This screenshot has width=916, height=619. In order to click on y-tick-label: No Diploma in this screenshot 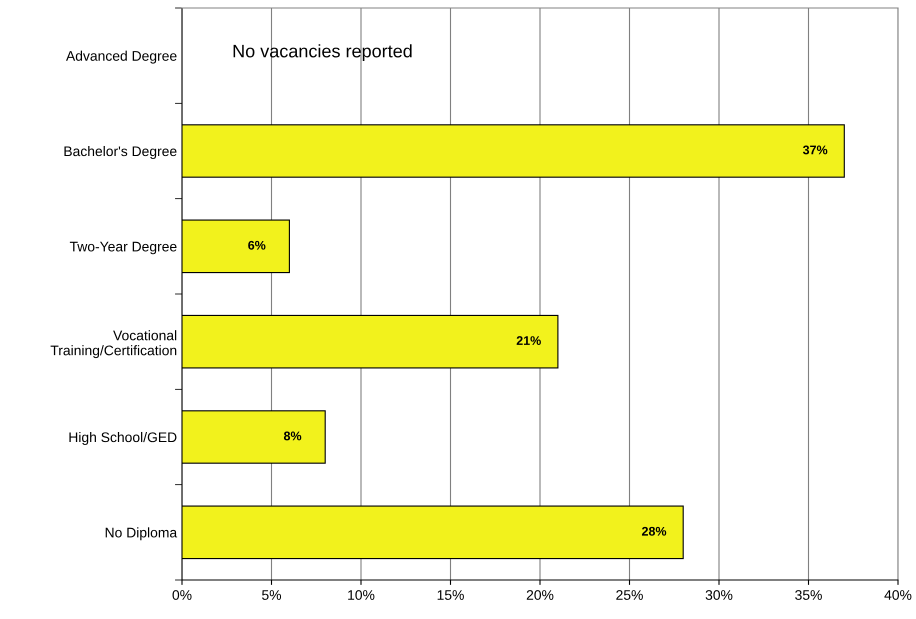, I will do `click(142, 533)`.